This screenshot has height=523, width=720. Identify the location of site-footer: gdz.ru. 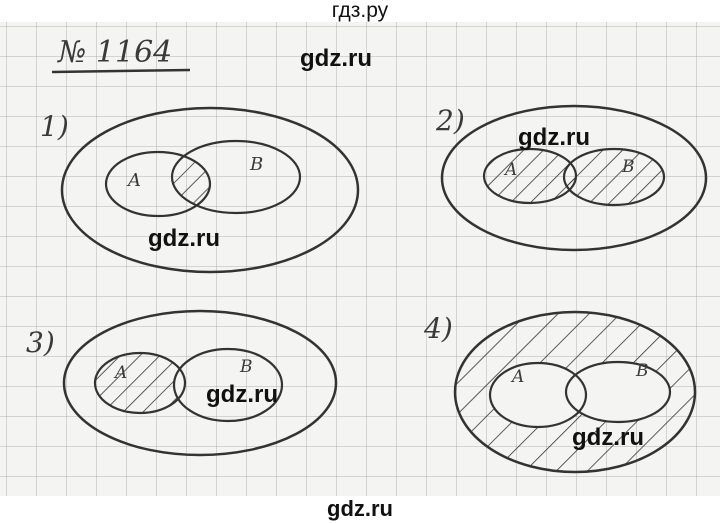
(360, 508).